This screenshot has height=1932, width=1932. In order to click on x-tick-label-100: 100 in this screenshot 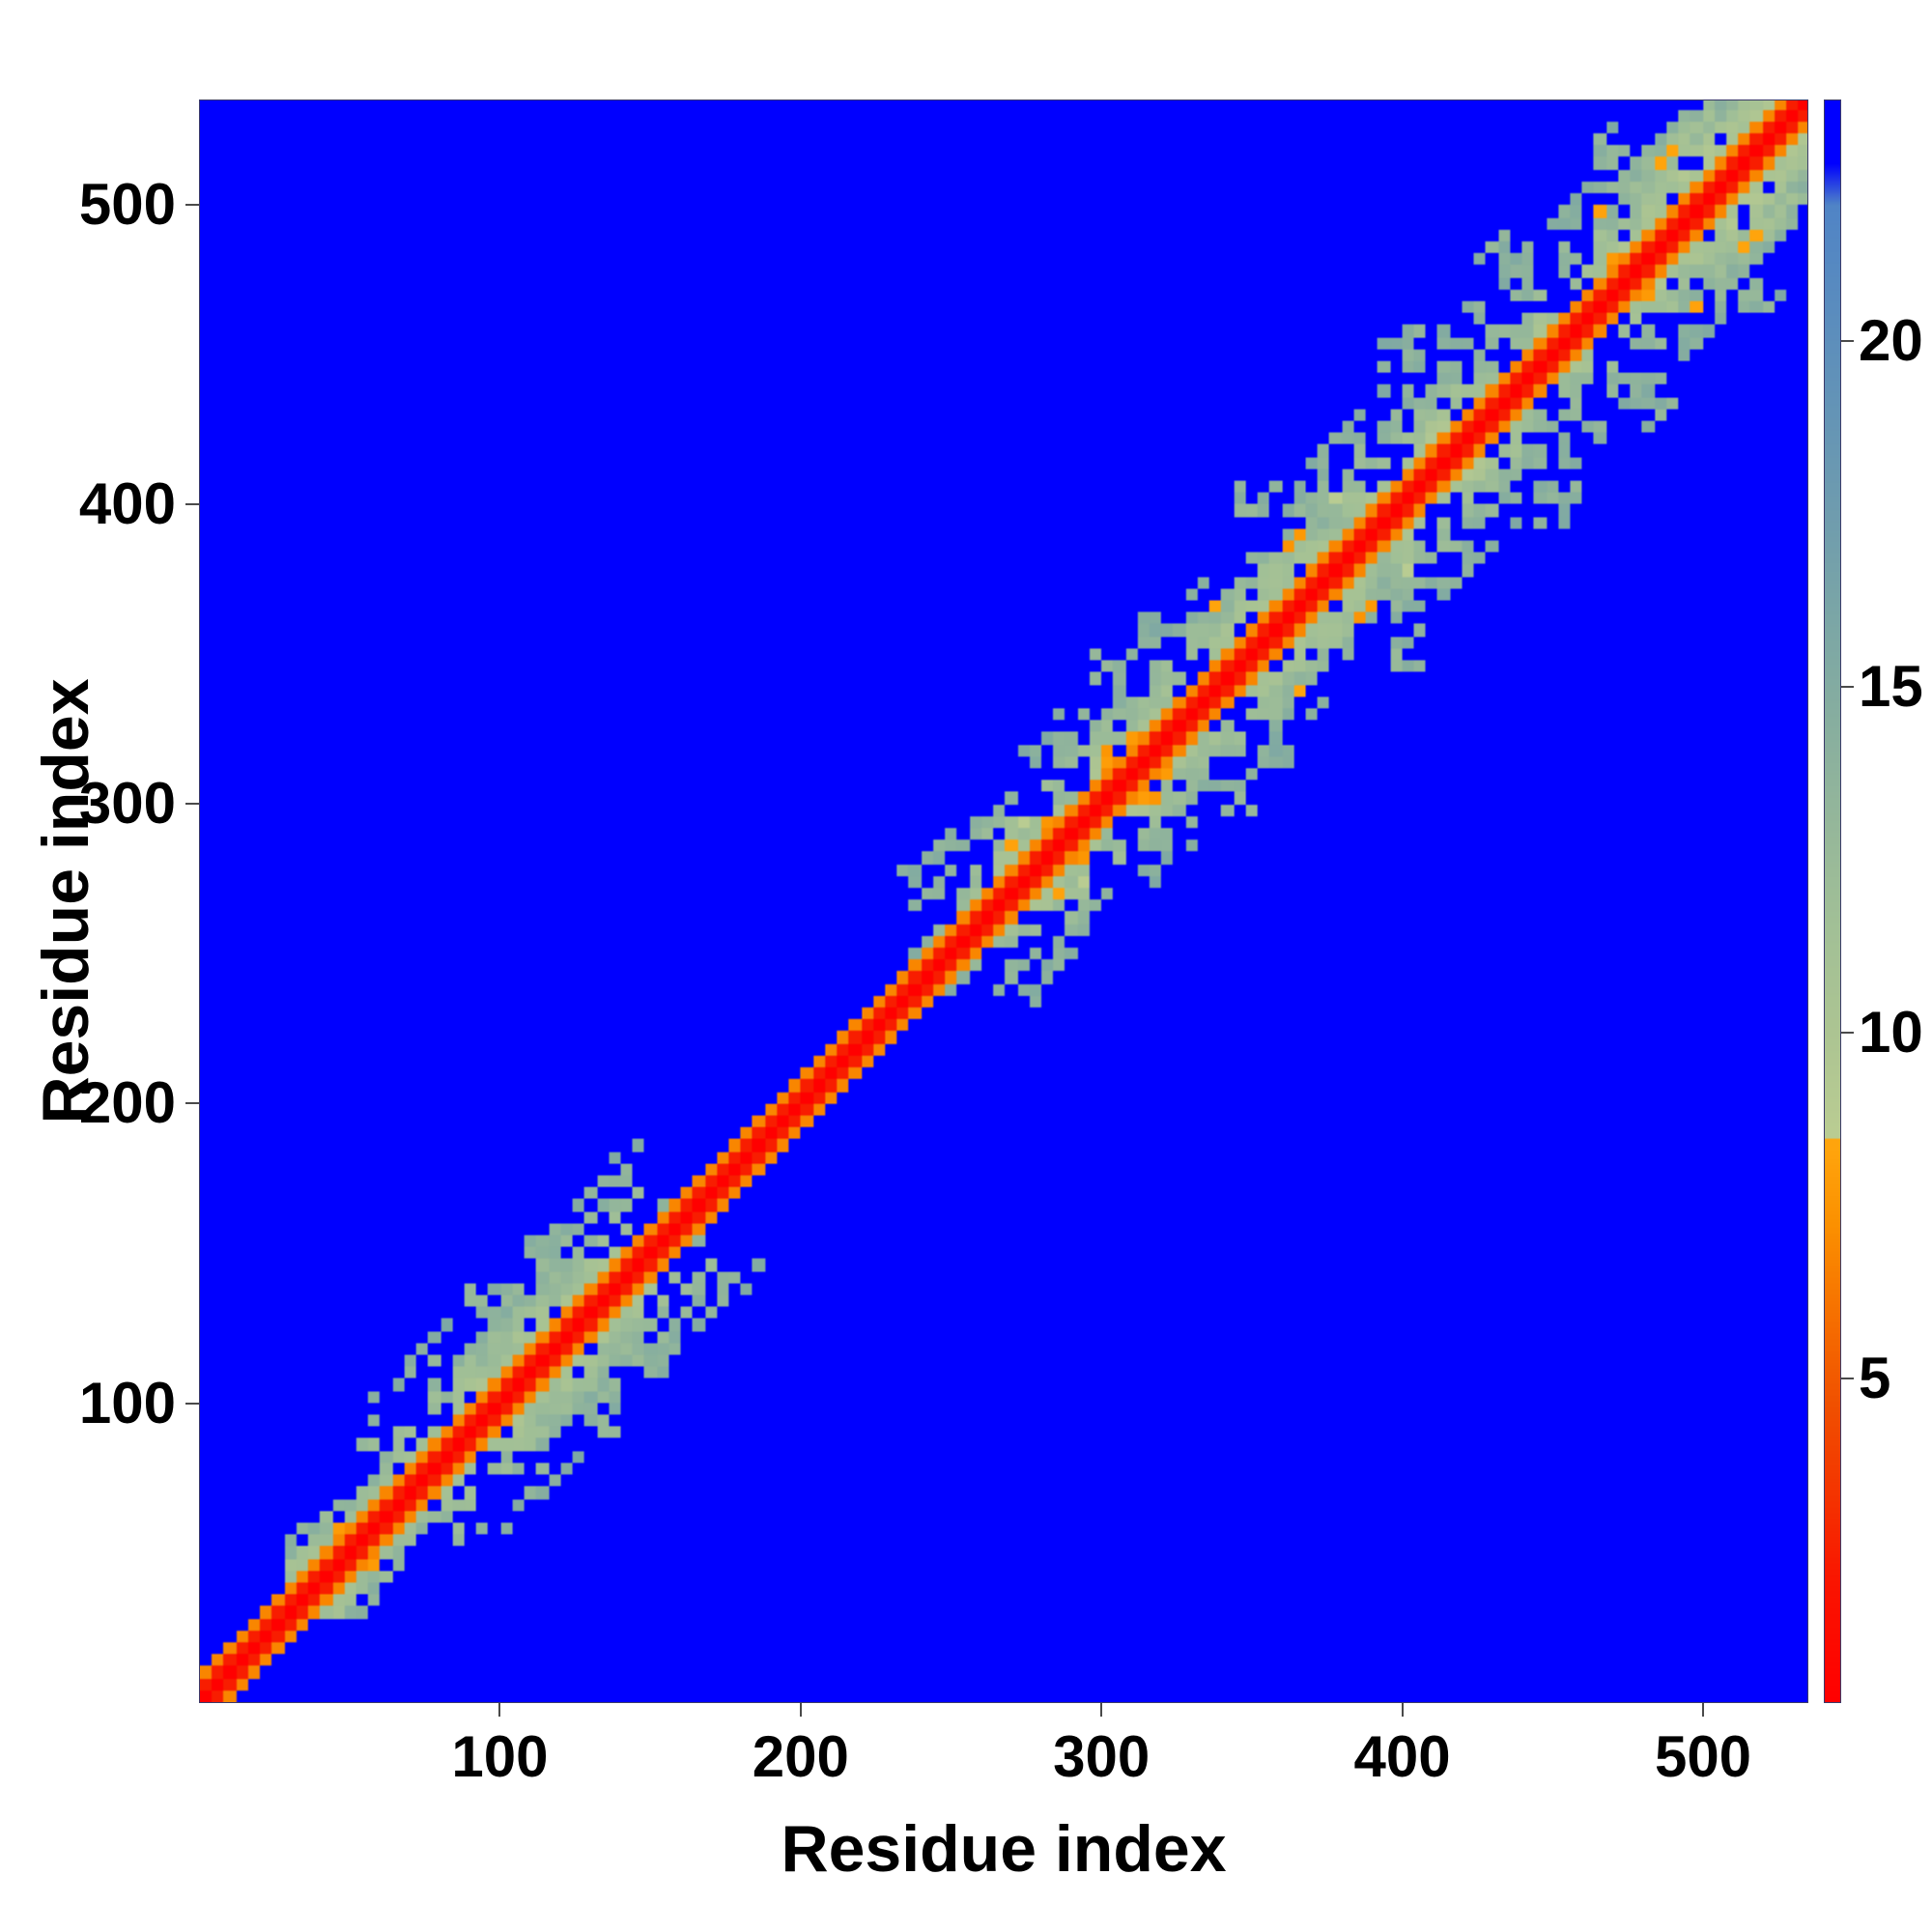, I will do `click(500, 1756)`.